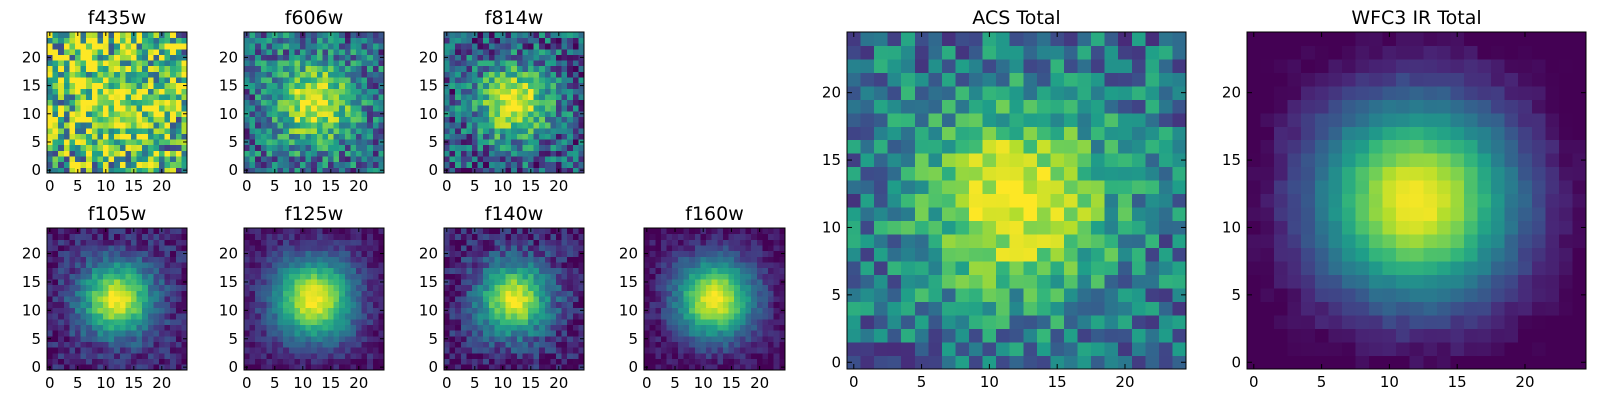 The image size is (1600, 400). Describe the element at coordinates (161, 186) in the screenshot. I see `x-tick-label: 20` at that location.